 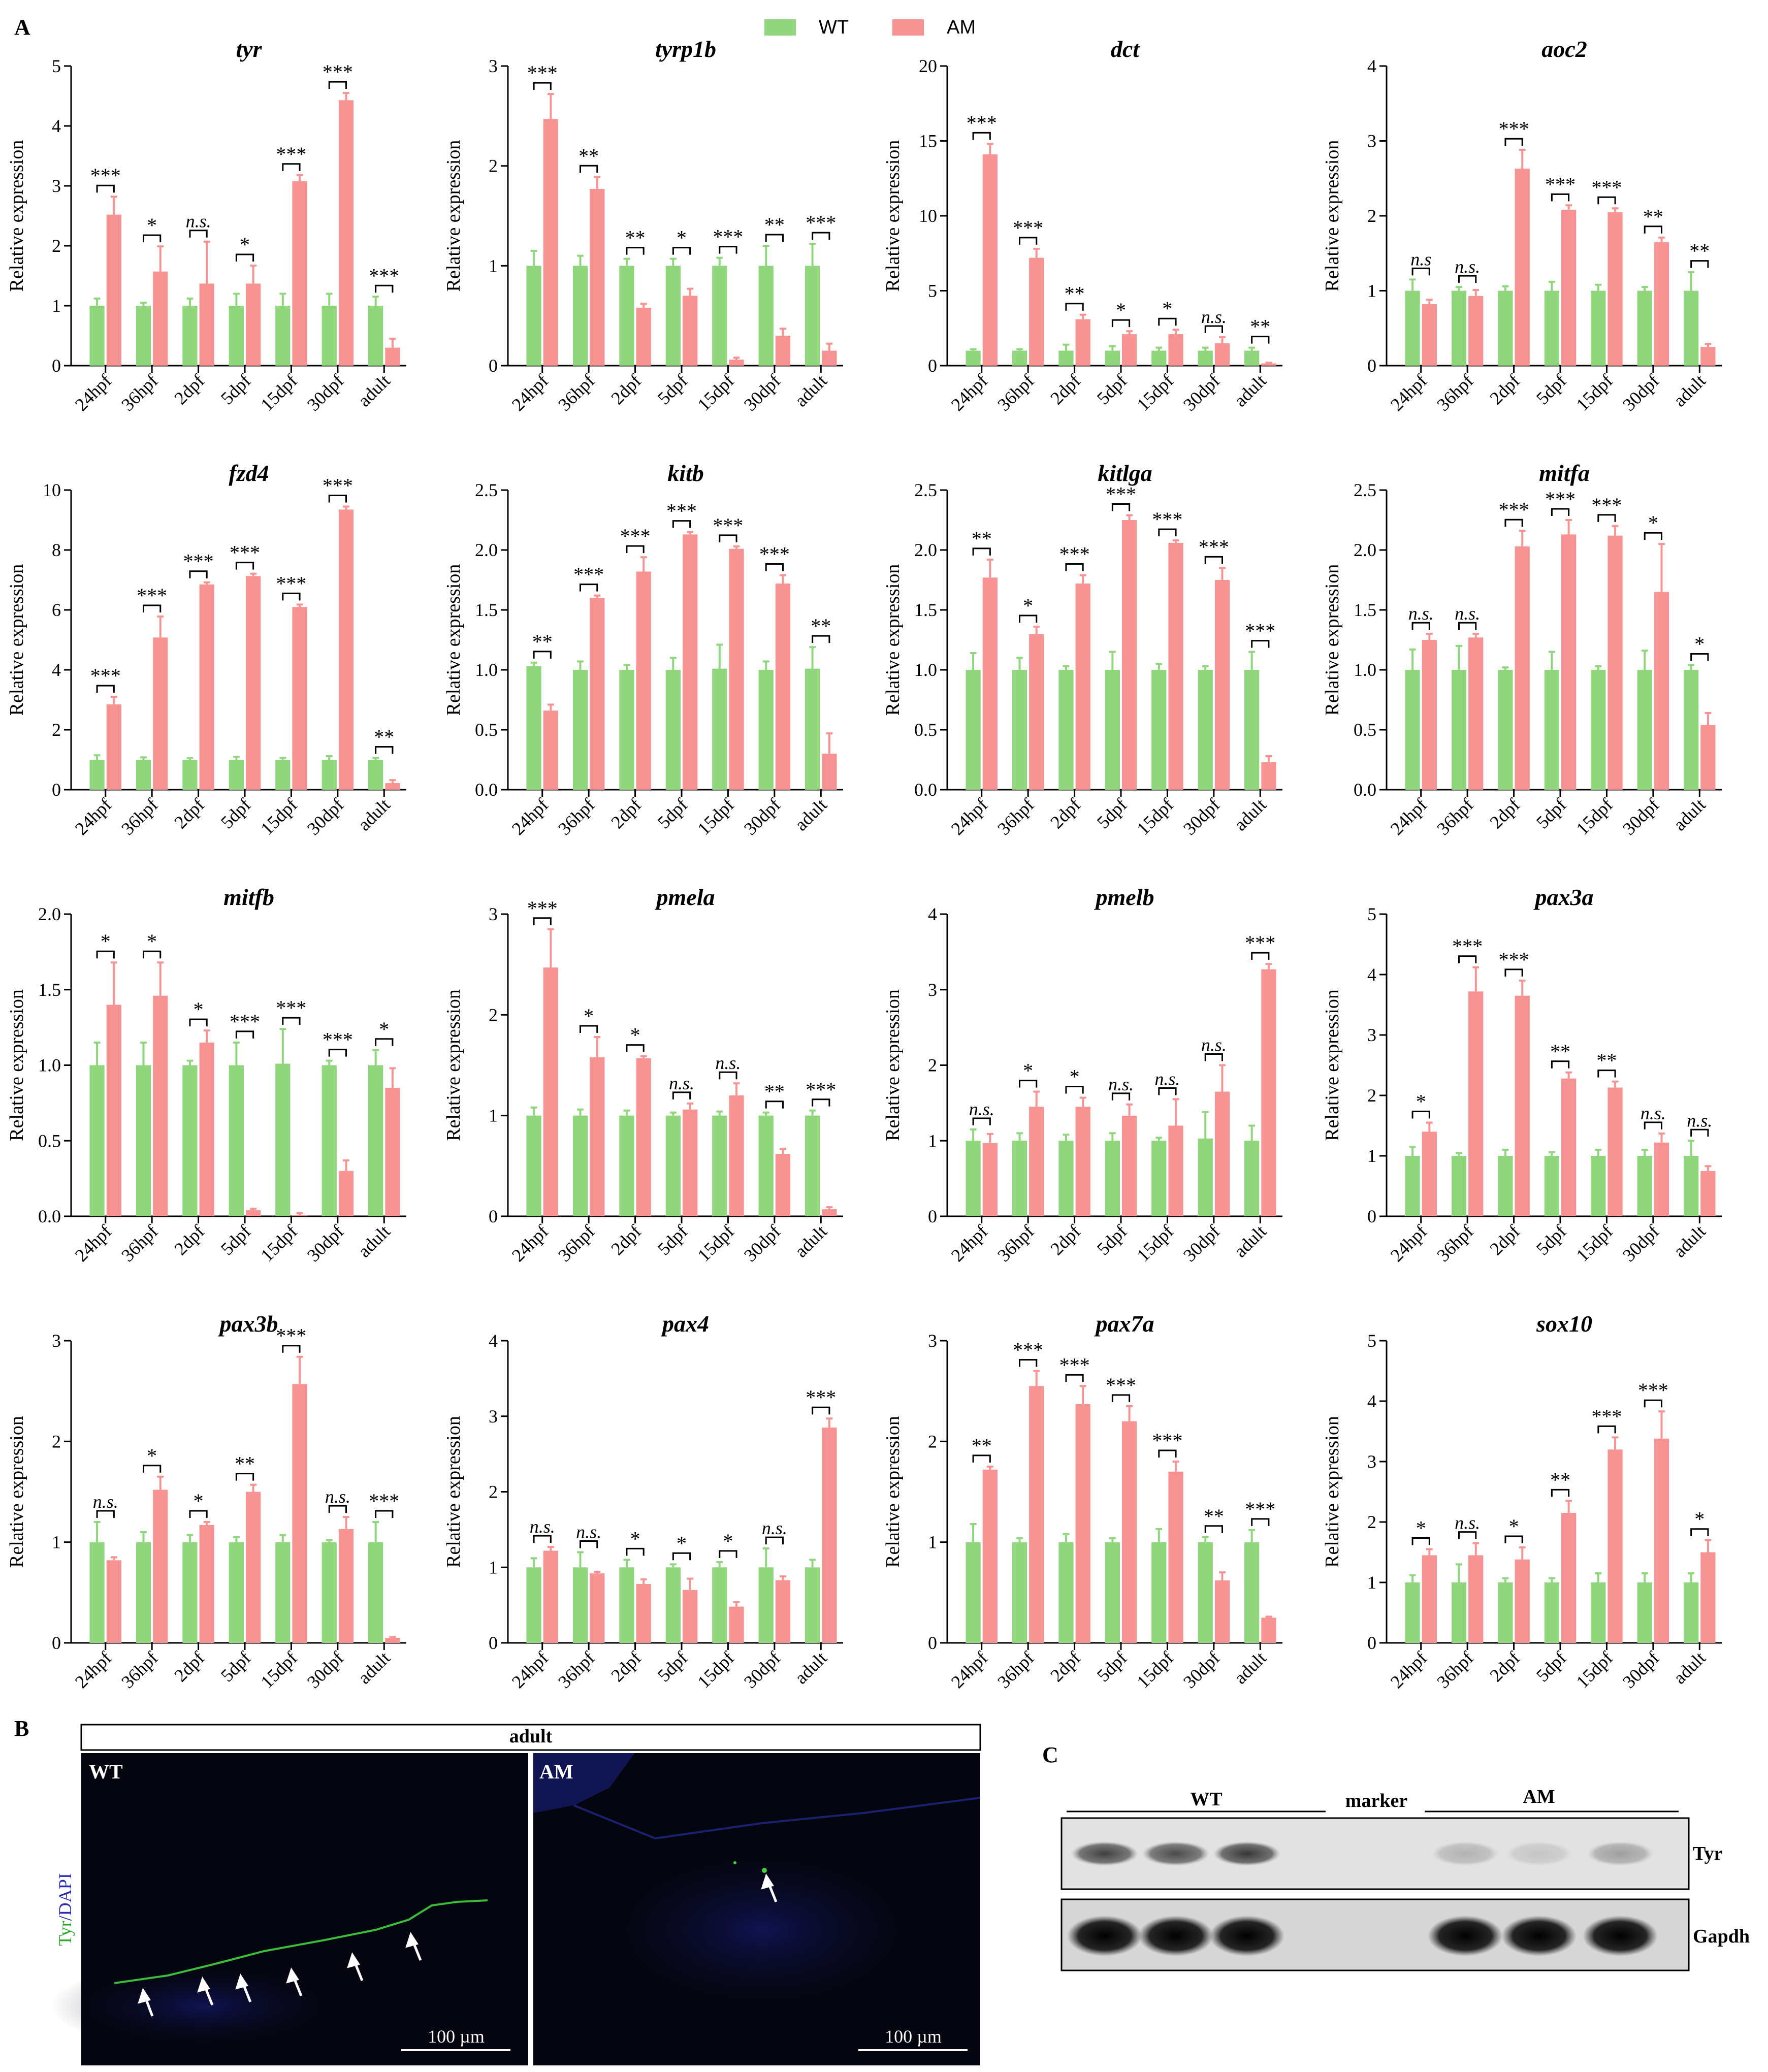 I want to click on gapdh-band, so click(x=1539, y=1936).